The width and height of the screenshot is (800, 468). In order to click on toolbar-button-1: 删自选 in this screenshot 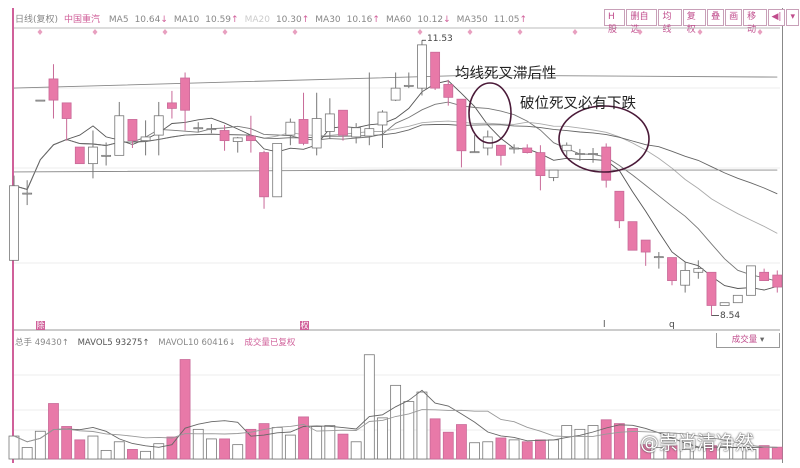, I will do `click(642, 22)`.